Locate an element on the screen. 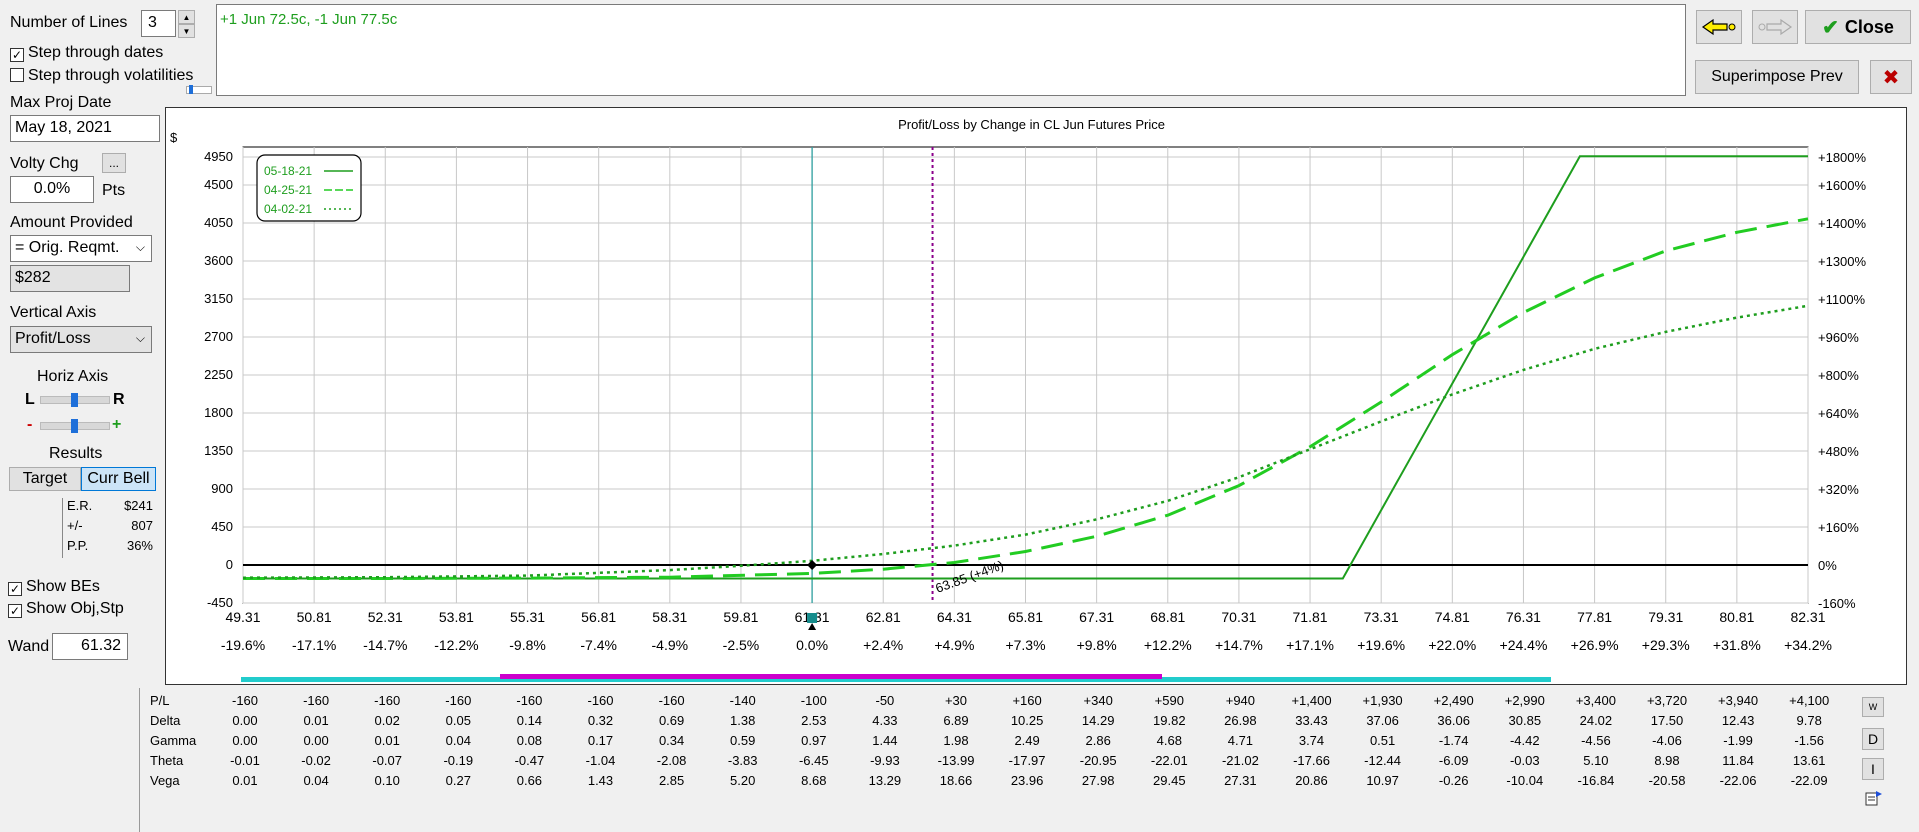 The image size is (1919, 832). export-icon is located at coordinates (1874, 798).